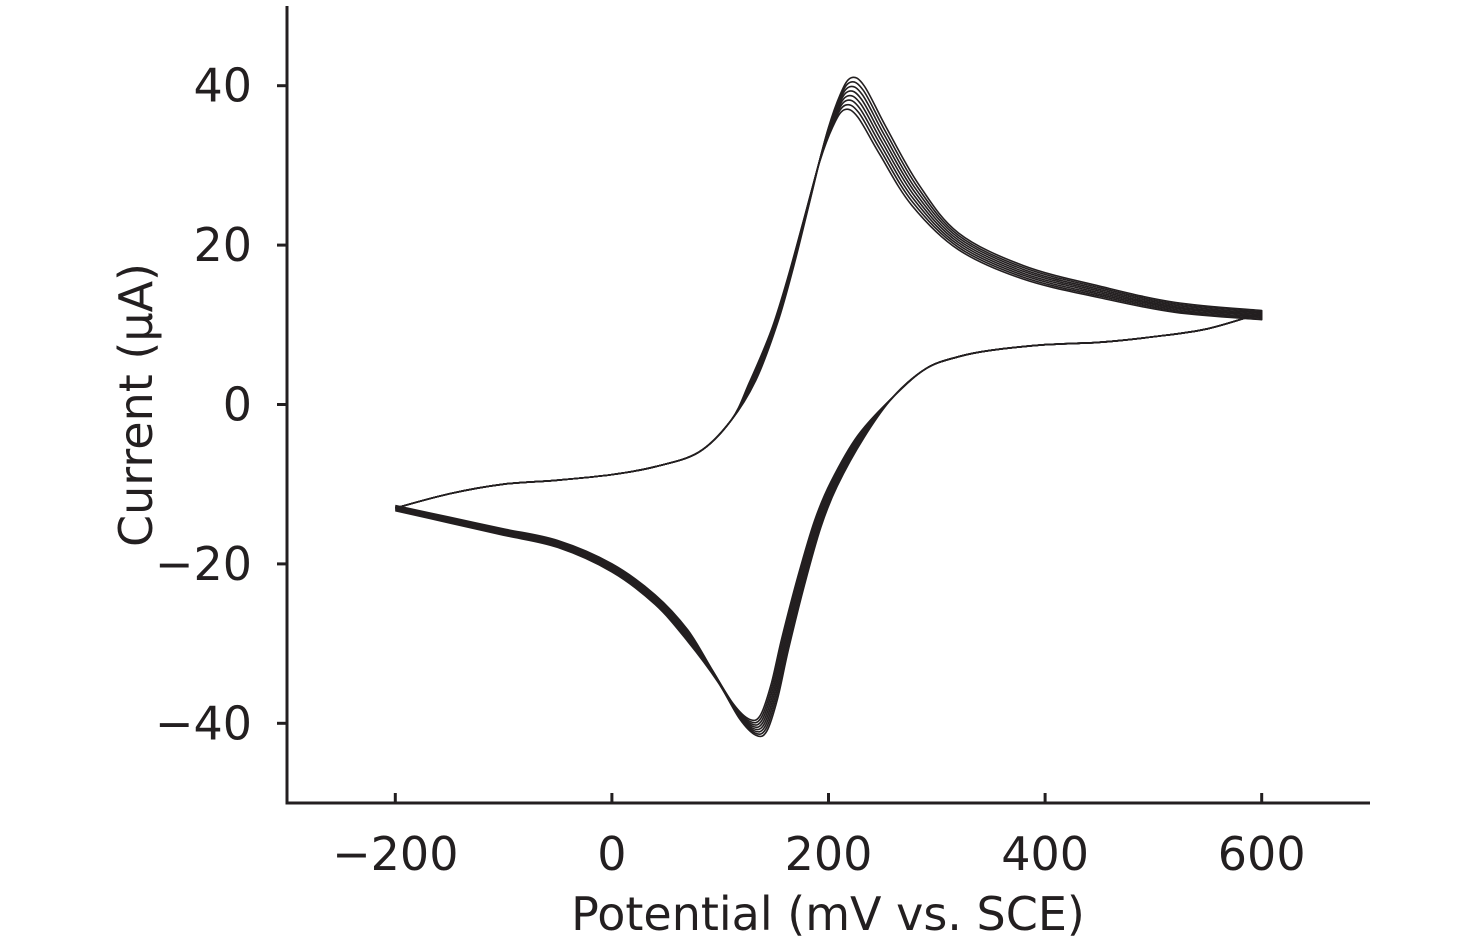 The width and height of the screenshot is (1476, 952). What do you see at coordinates (829, 854) in the screenshot?
I see `x-tick-label: 200` at bounding box center [829, 854].